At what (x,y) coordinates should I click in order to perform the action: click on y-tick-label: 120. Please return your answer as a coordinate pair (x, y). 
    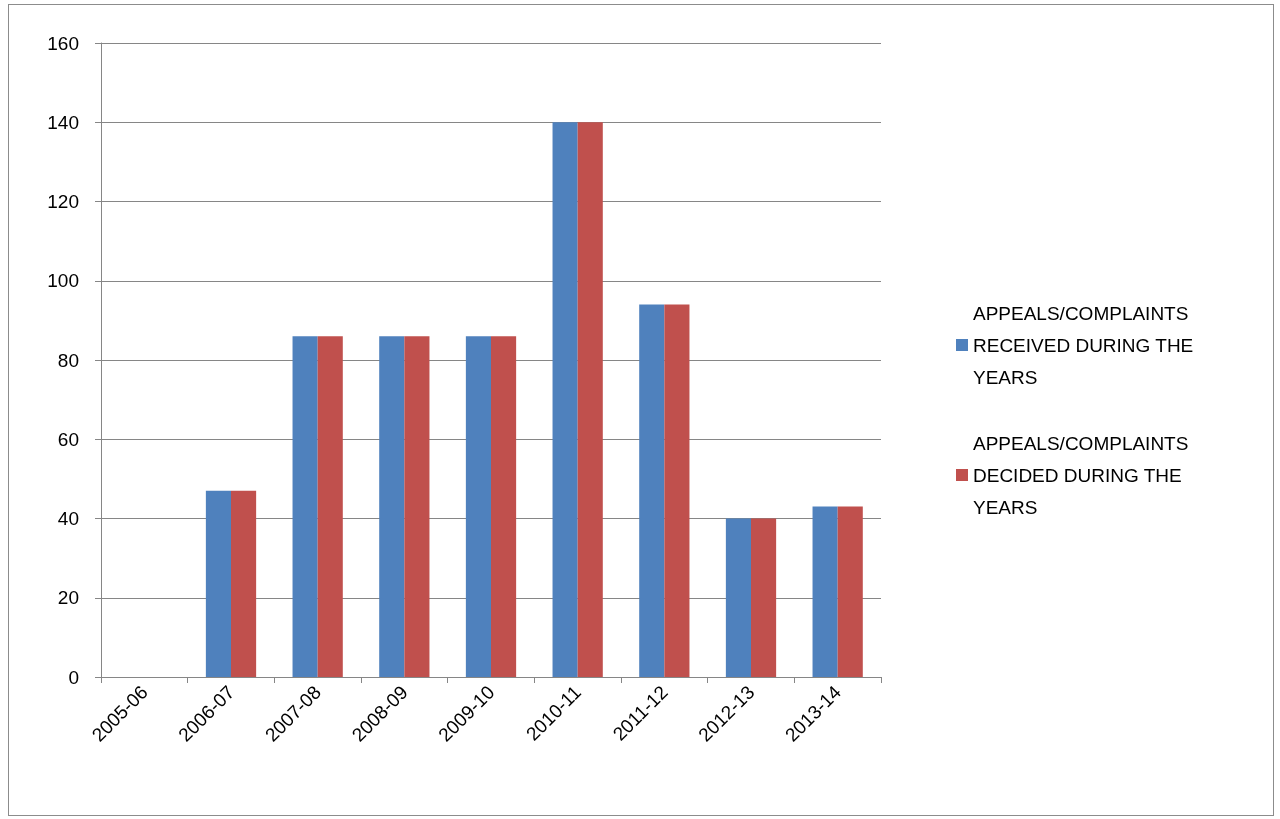
    Looking at the image, I should click on (63, 201).